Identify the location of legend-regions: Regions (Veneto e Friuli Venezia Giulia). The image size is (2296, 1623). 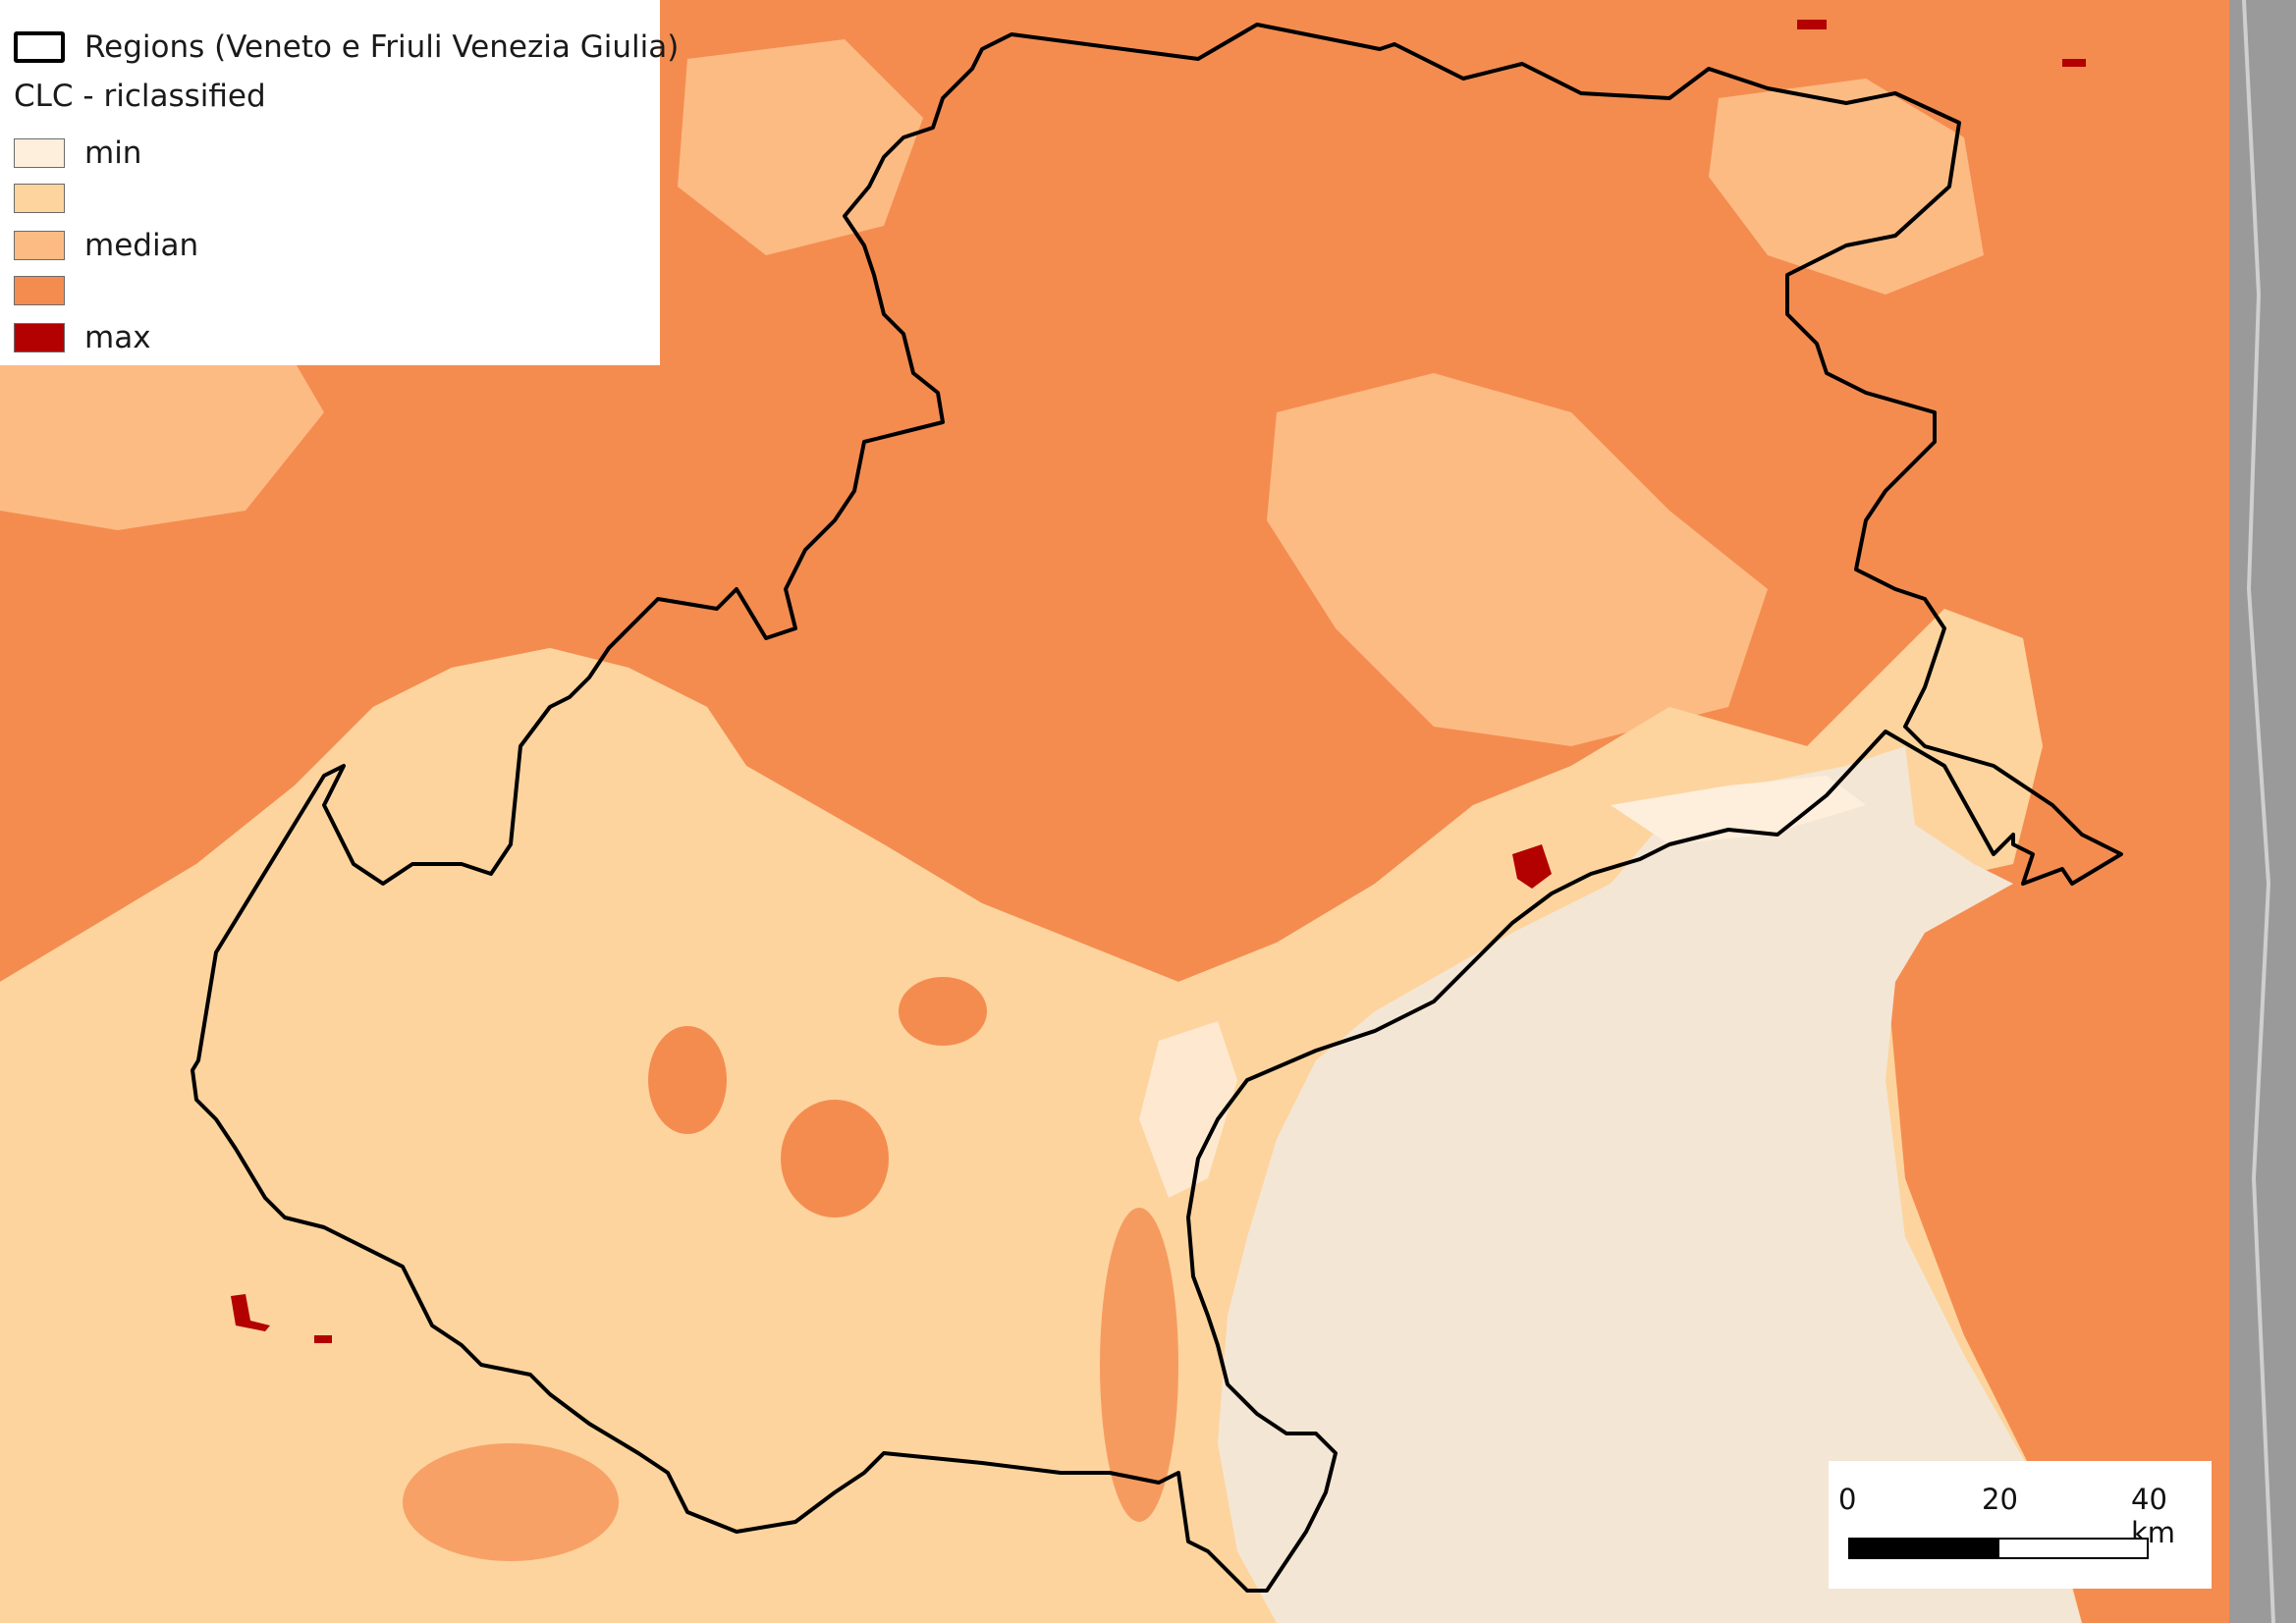
(346, 47).